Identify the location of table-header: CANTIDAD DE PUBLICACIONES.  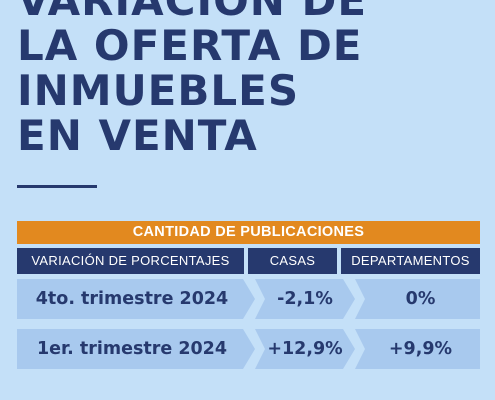
(248, 232).